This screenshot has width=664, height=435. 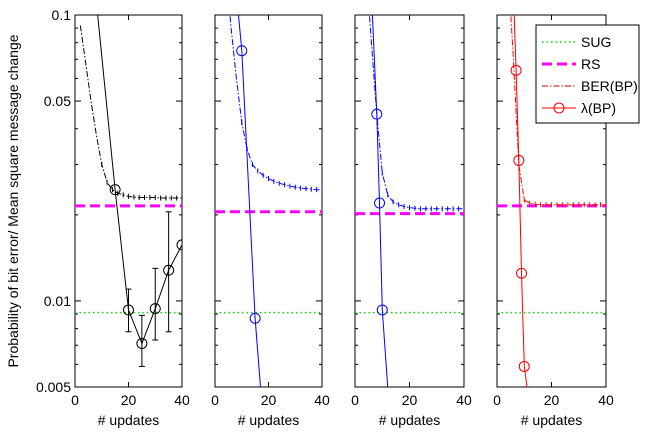 What do you see at coordinates (590, 64) in the screenshot?
I see `legend-label: RS` at bounding box center [590, 64].